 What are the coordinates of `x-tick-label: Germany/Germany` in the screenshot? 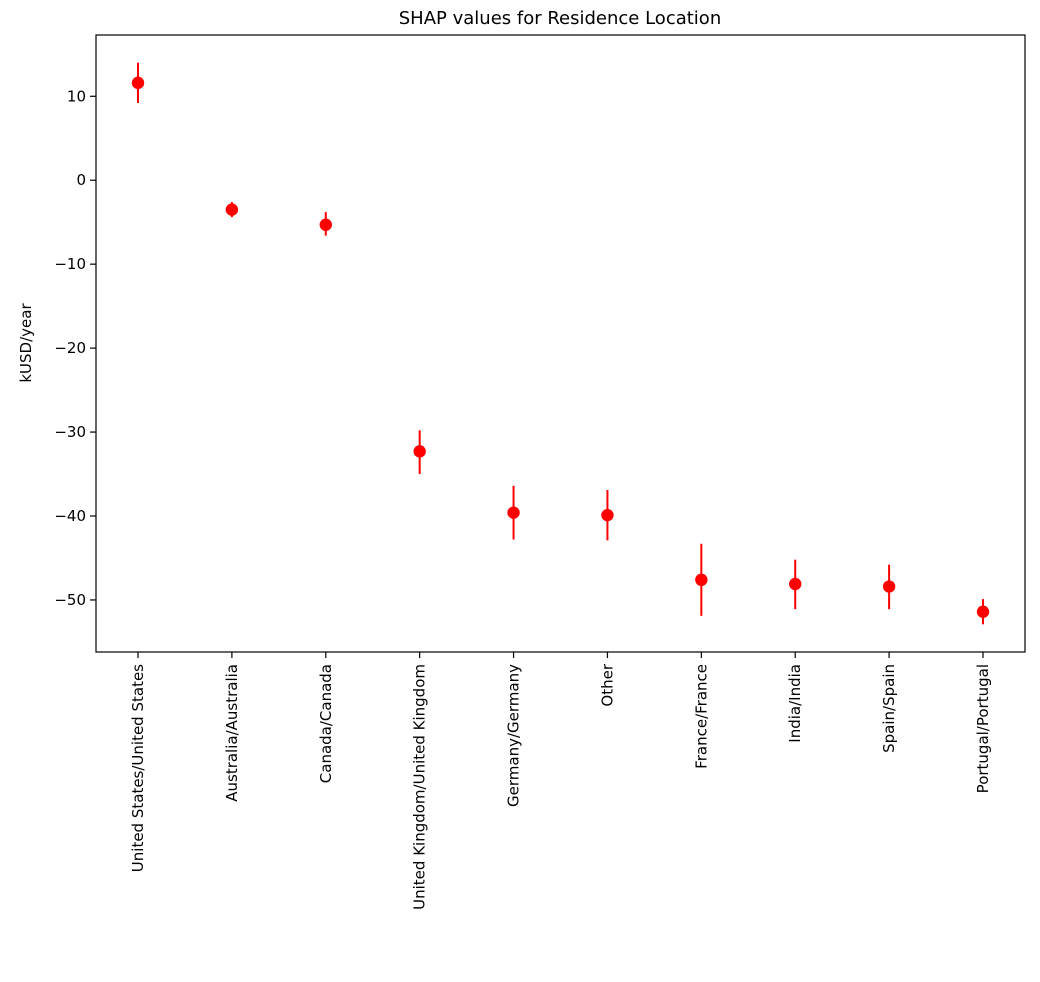 It's located at (514, 735).